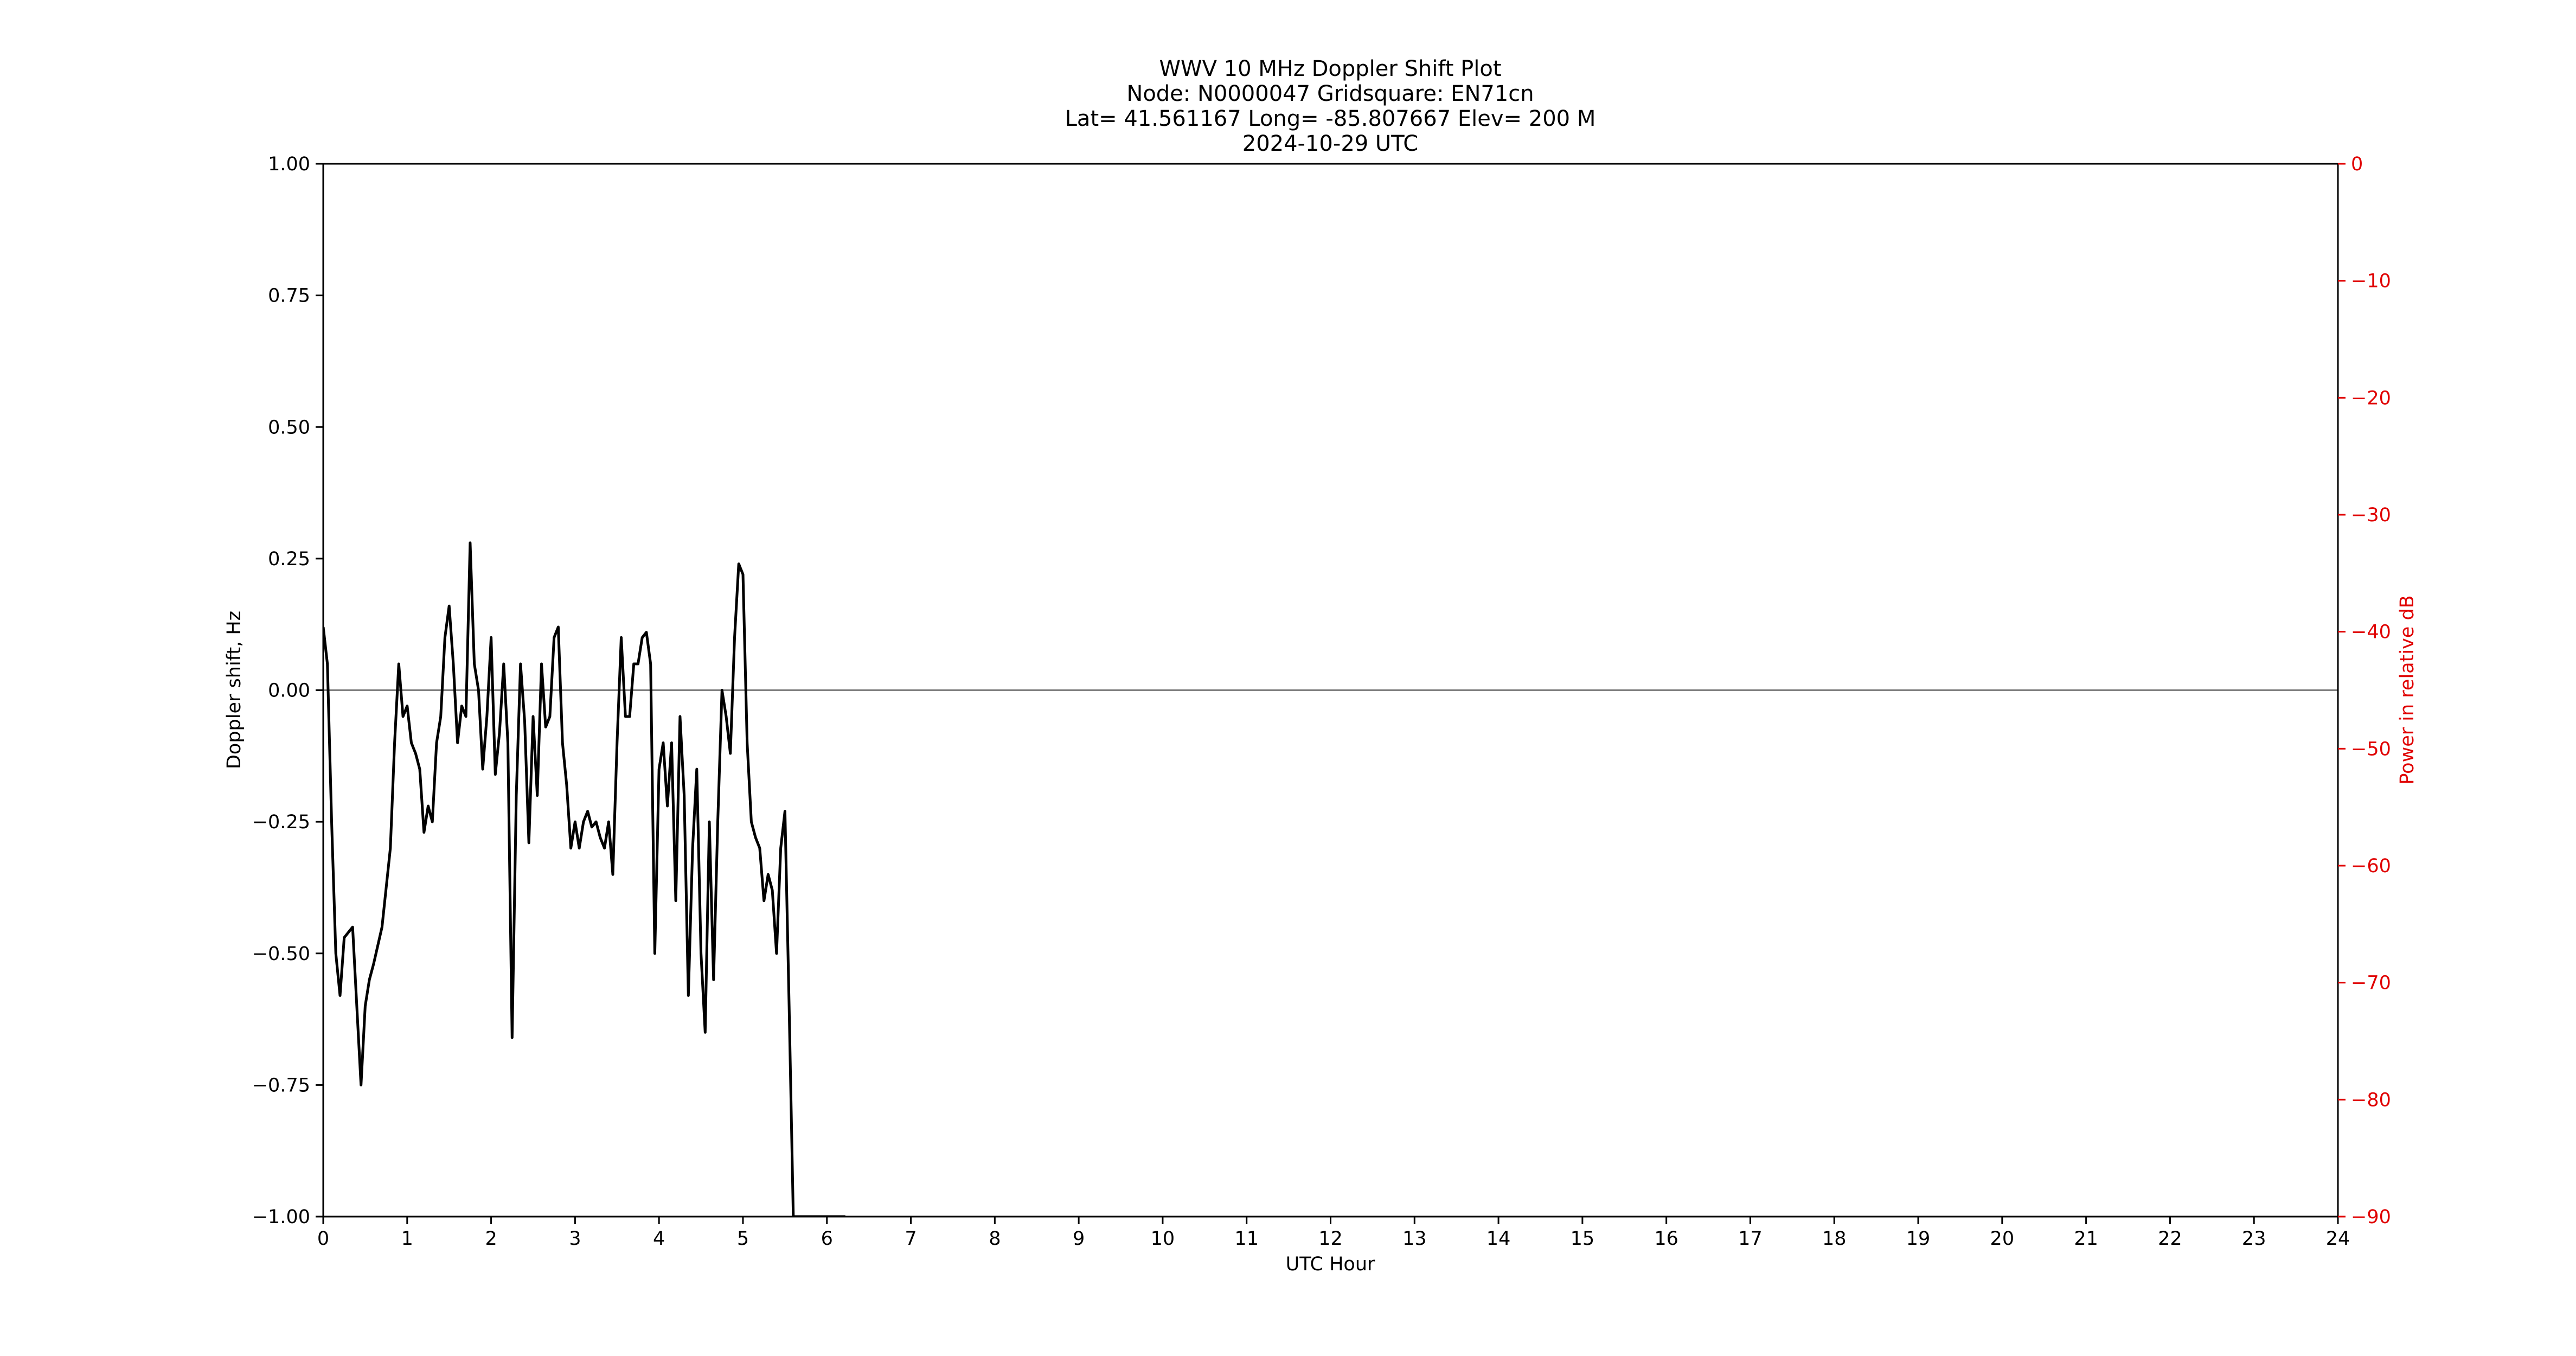  Describe the element at coordinates (1163, 1239) in the screenshot. I see `x-tick-label: 10` at that location.